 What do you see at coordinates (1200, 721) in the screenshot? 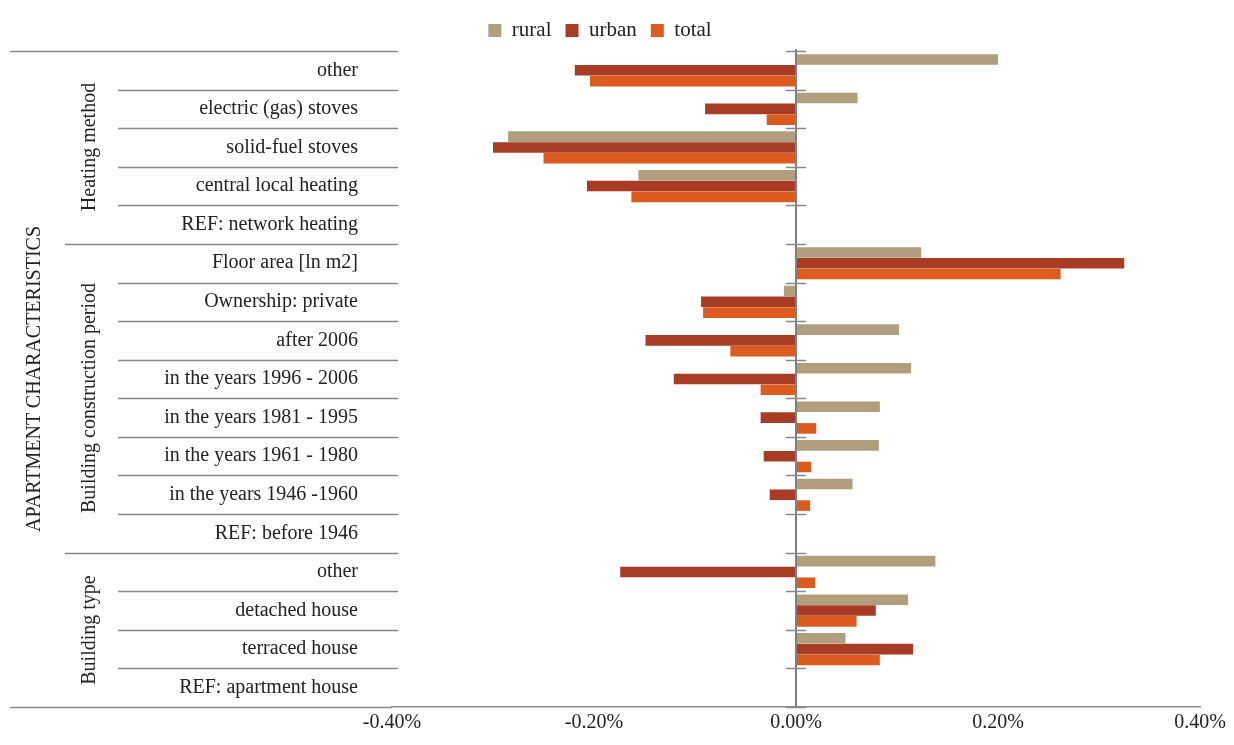
I see `x-tick-label: 0.40%` at bounding box center [1200, 721].